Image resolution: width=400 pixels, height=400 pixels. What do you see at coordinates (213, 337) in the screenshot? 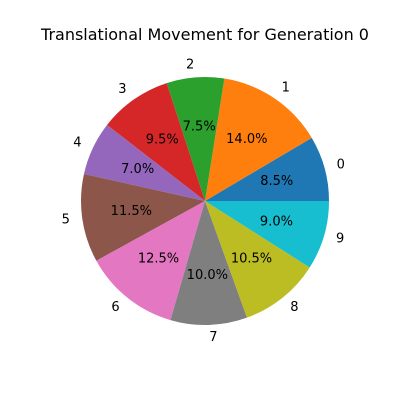
I see `slice-label-7: 7` at bounding box center [213, 337].